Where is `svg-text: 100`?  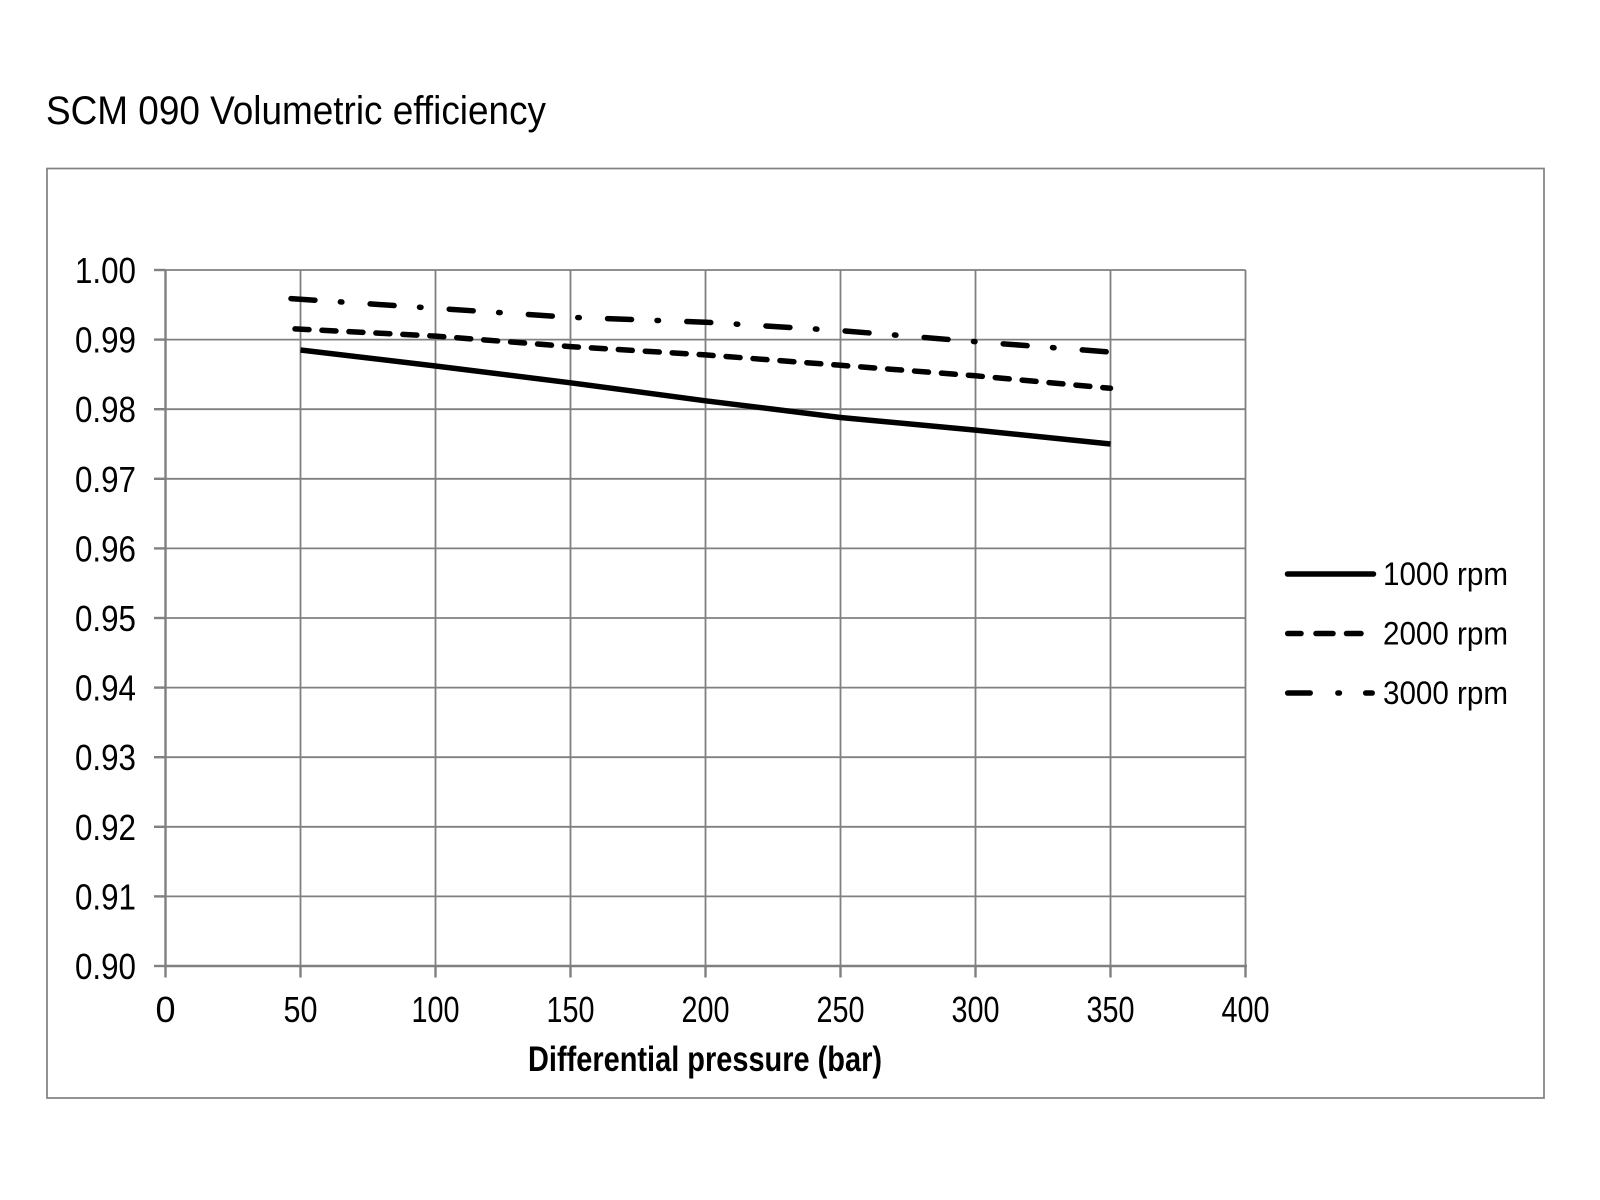 svg-text: 100 is located at coordinates (436, 1009).